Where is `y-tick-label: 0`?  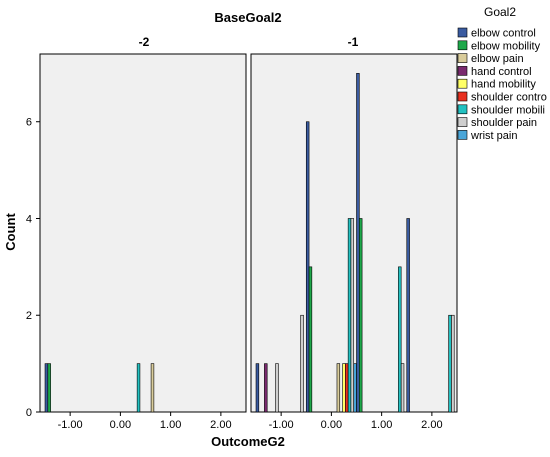
y-tick-label: 0 is located at coordinates (29, 413).